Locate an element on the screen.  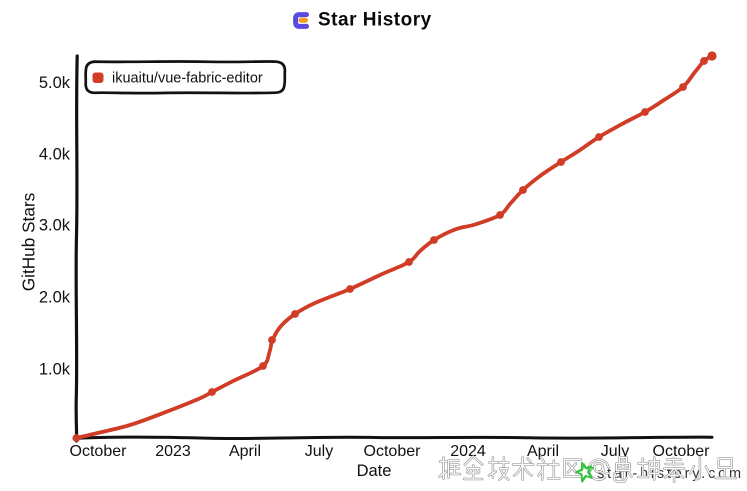
svg-text: 5.0k is located at coordinates (55, 83).